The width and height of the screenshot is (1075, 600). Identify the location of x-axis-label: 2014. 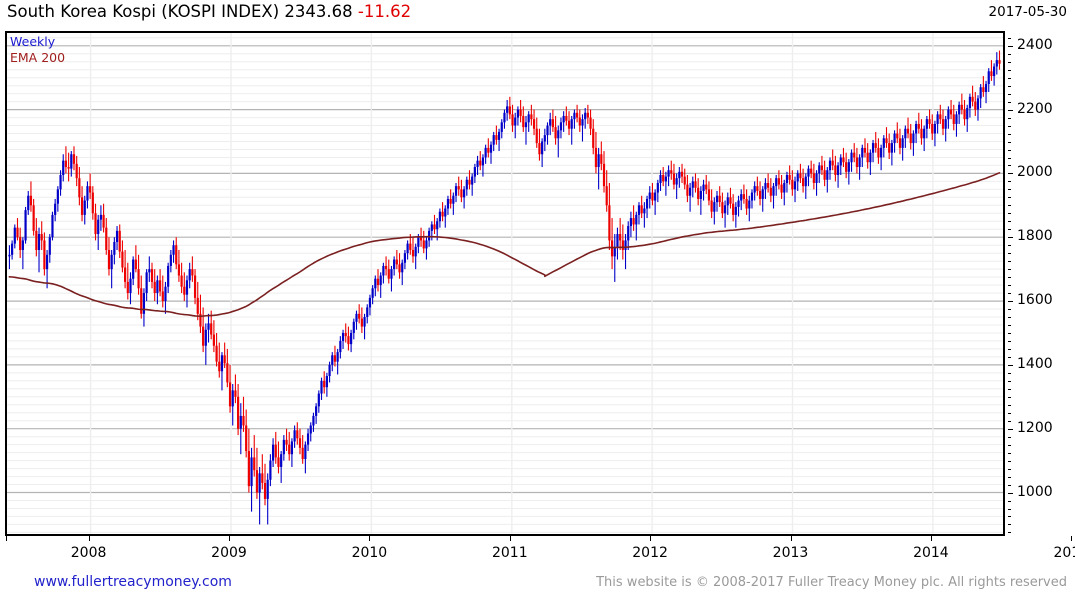
(931, 553).